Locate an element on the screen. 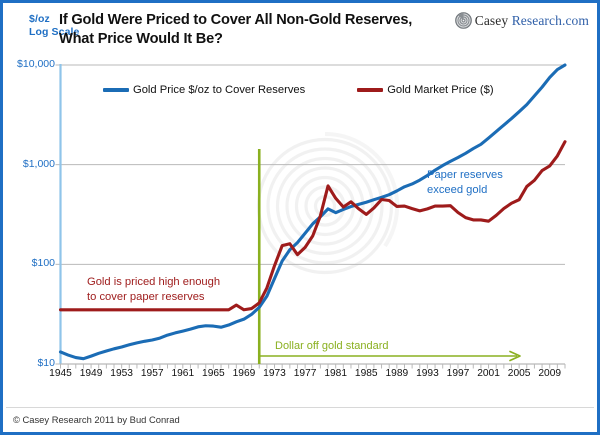 The image size is (600, 438). annotation-paper-reserves-line1: Paper reserves is located at coordinates (465, 175).